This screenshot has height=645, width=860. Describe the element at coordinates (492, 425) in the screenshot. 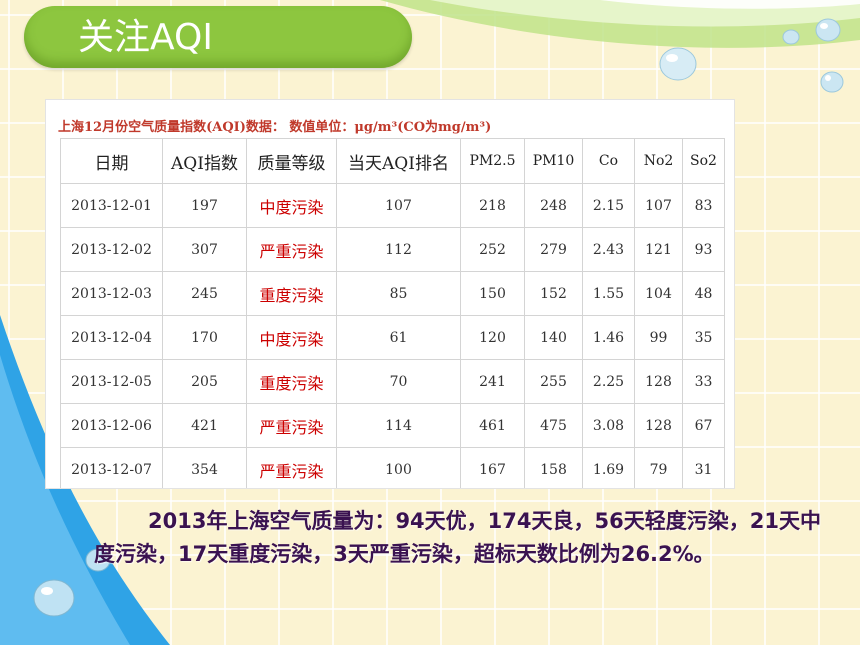

I see `cell-pm25: 461` at that location.